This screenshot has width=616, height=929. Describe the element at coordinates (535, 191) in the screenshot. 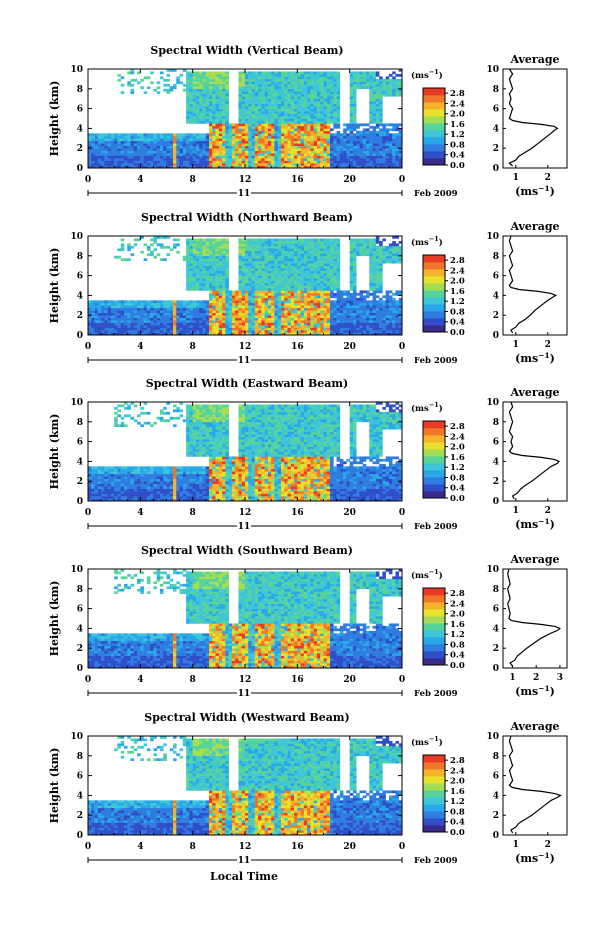

I see `average-xlabel: (ms−1)` at that location.